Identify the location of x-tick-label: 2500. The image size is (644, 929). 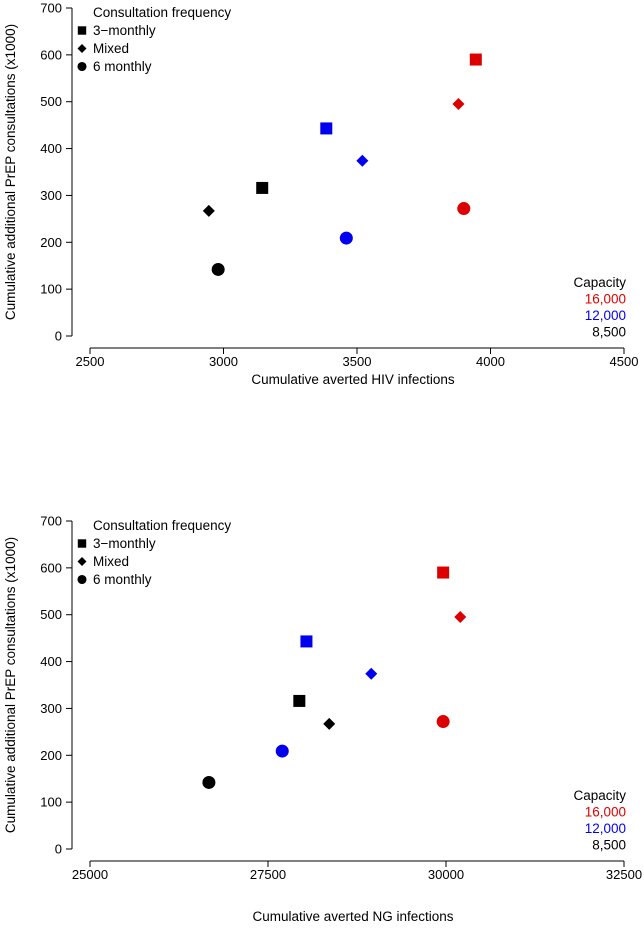
(90, 361).